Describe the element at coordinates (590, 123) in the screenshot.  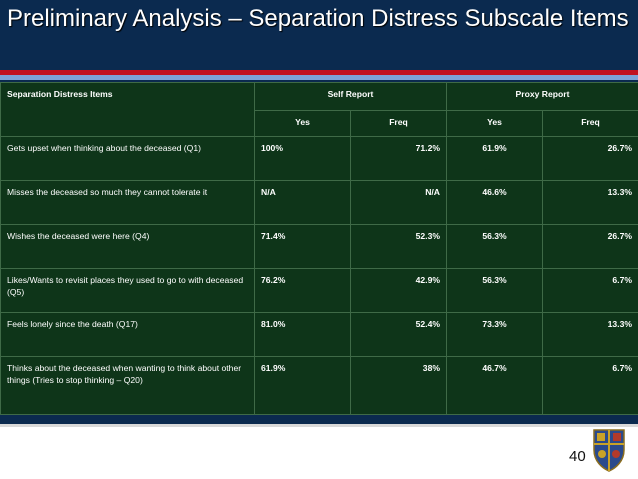
I see `proxy-freq-header: Freq` at that location.